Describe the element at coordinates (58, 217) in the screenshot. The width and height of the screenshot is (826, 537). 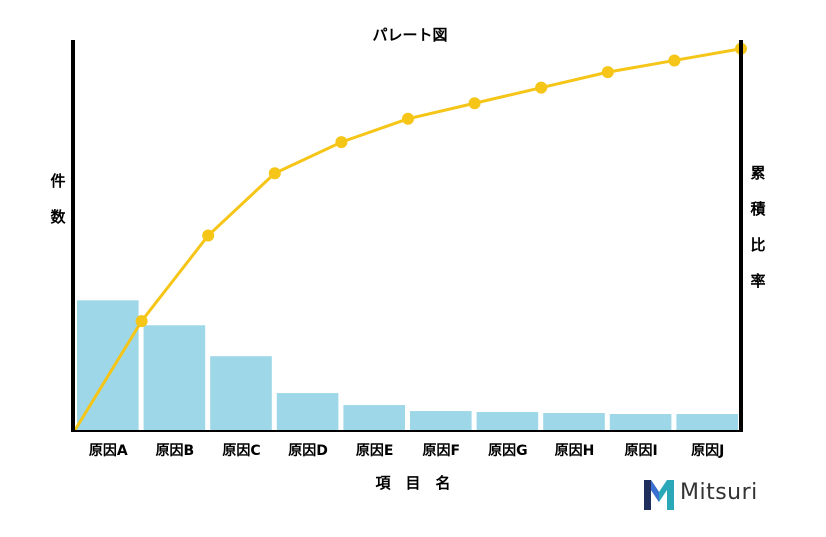
I see `svg-text: 数` at that location.